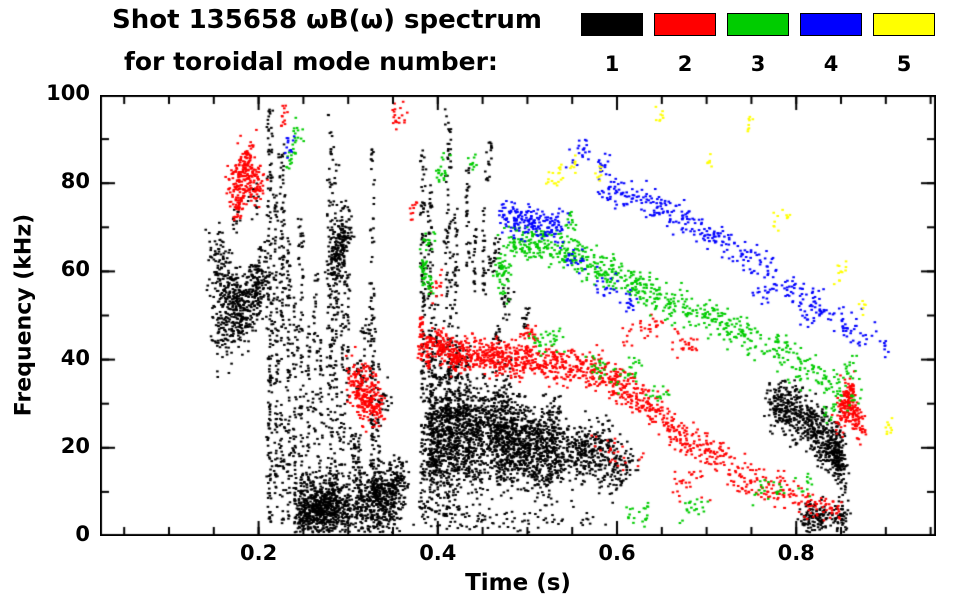 This screenshot has width=963, height=615. What do you see at coordinates (68, 93) in the screenshot?
I see `y-tick-label: 100` at bounding box center [68, 93].